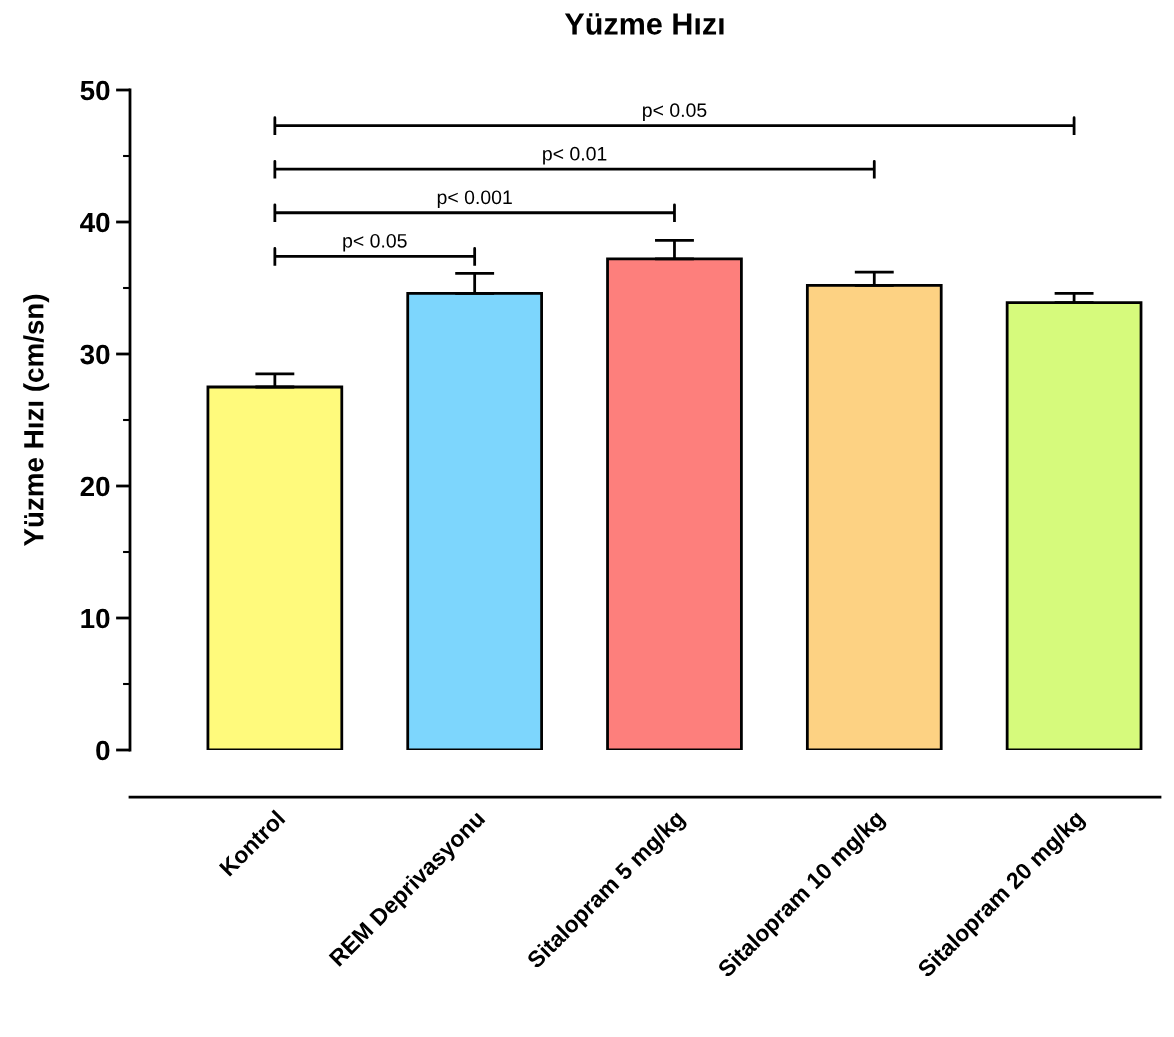 Image resolution: width=1174 pixels, height=1037 pixels. Describe the element at coordinates (644, 24) in the screenshot. I see `chart-title: Yüzme Hızı` at that location.